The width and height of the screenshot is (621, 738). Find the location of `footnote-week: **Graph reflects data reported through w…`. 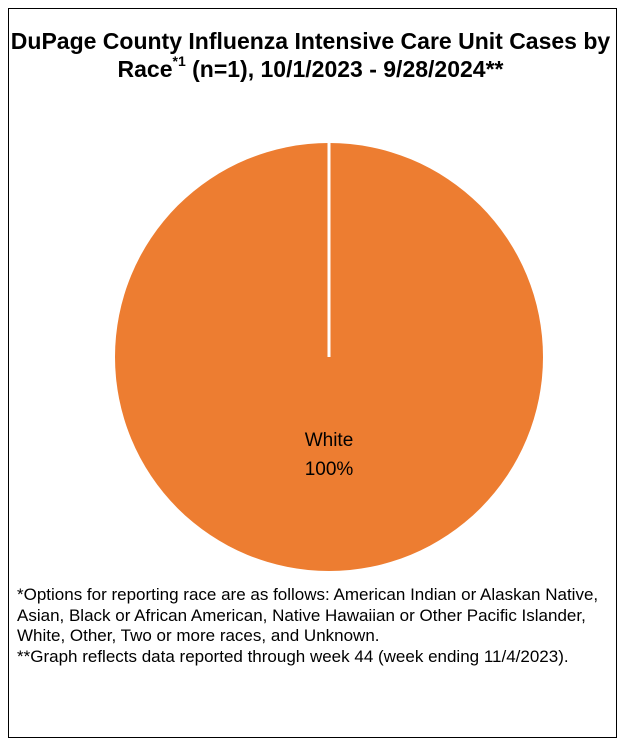

footnote-week: **Graph reflects data reported through w… is located at coordinates (293, 656).